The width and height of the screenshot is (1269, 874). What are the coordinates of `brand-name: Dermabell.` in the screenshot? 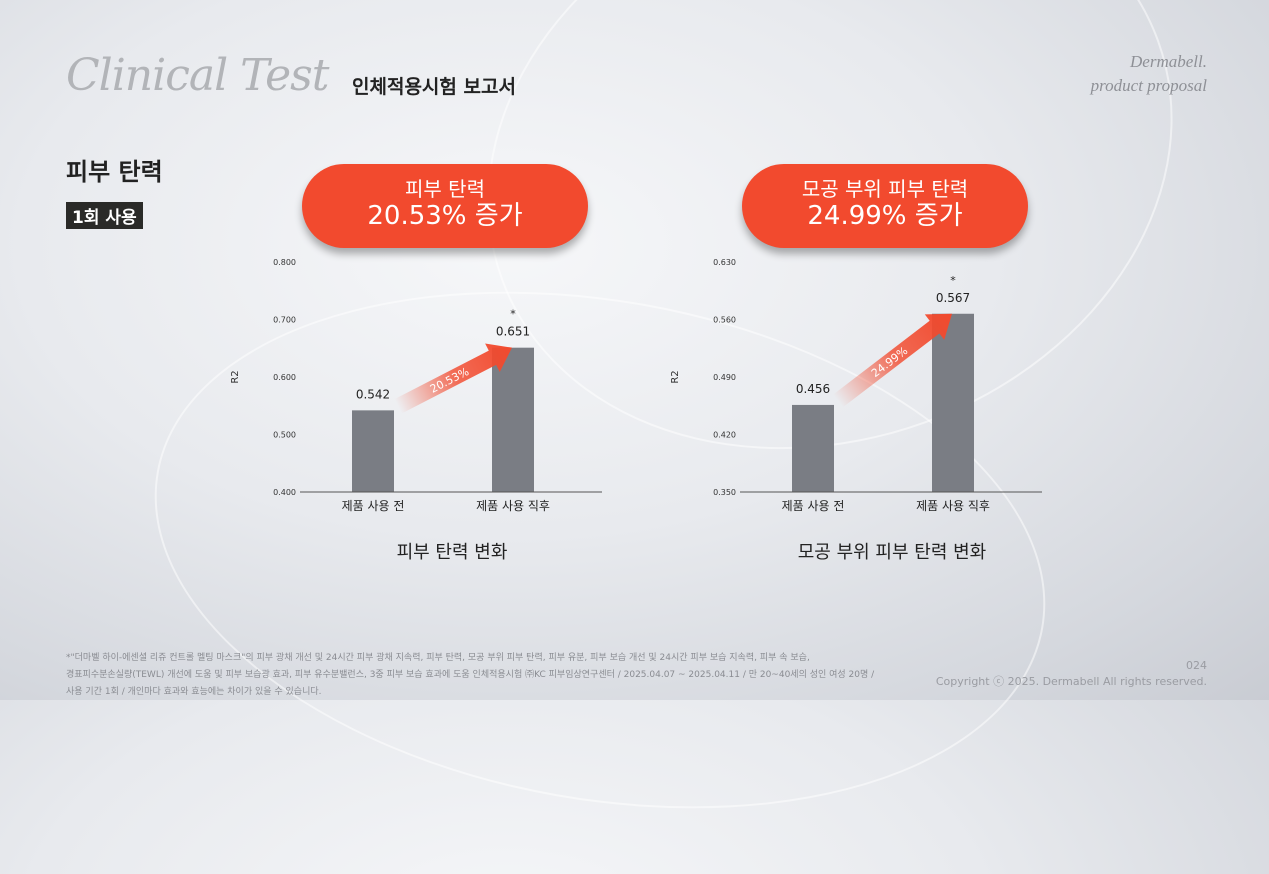 It's located at (1168, 61).